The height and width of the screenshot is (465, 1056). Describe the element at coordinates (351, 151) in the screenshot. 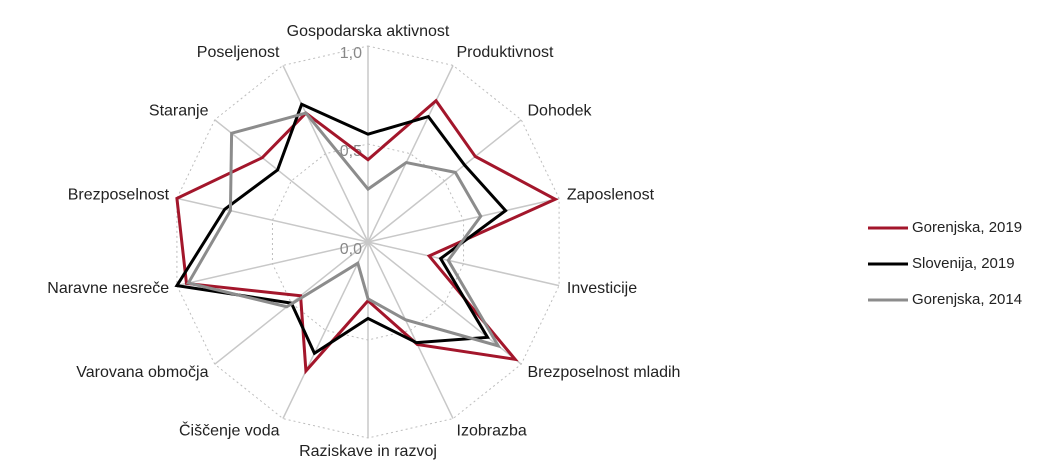

I see `tick-label: 0,5` at that location.